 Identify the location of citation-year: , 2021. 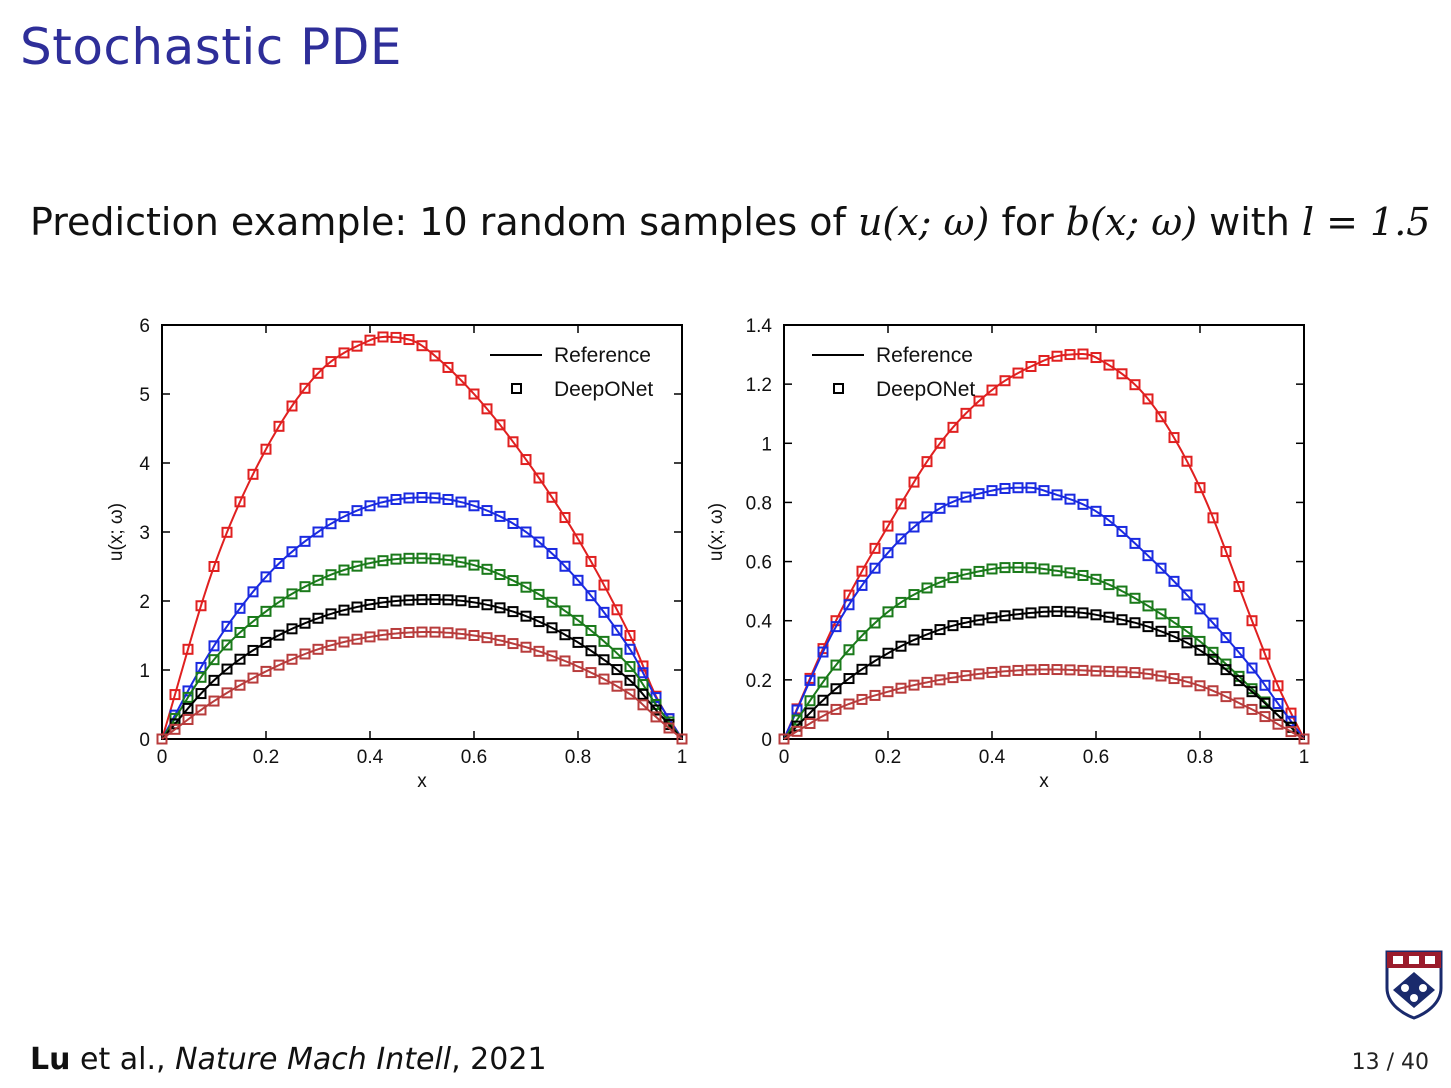
(499, 1059).